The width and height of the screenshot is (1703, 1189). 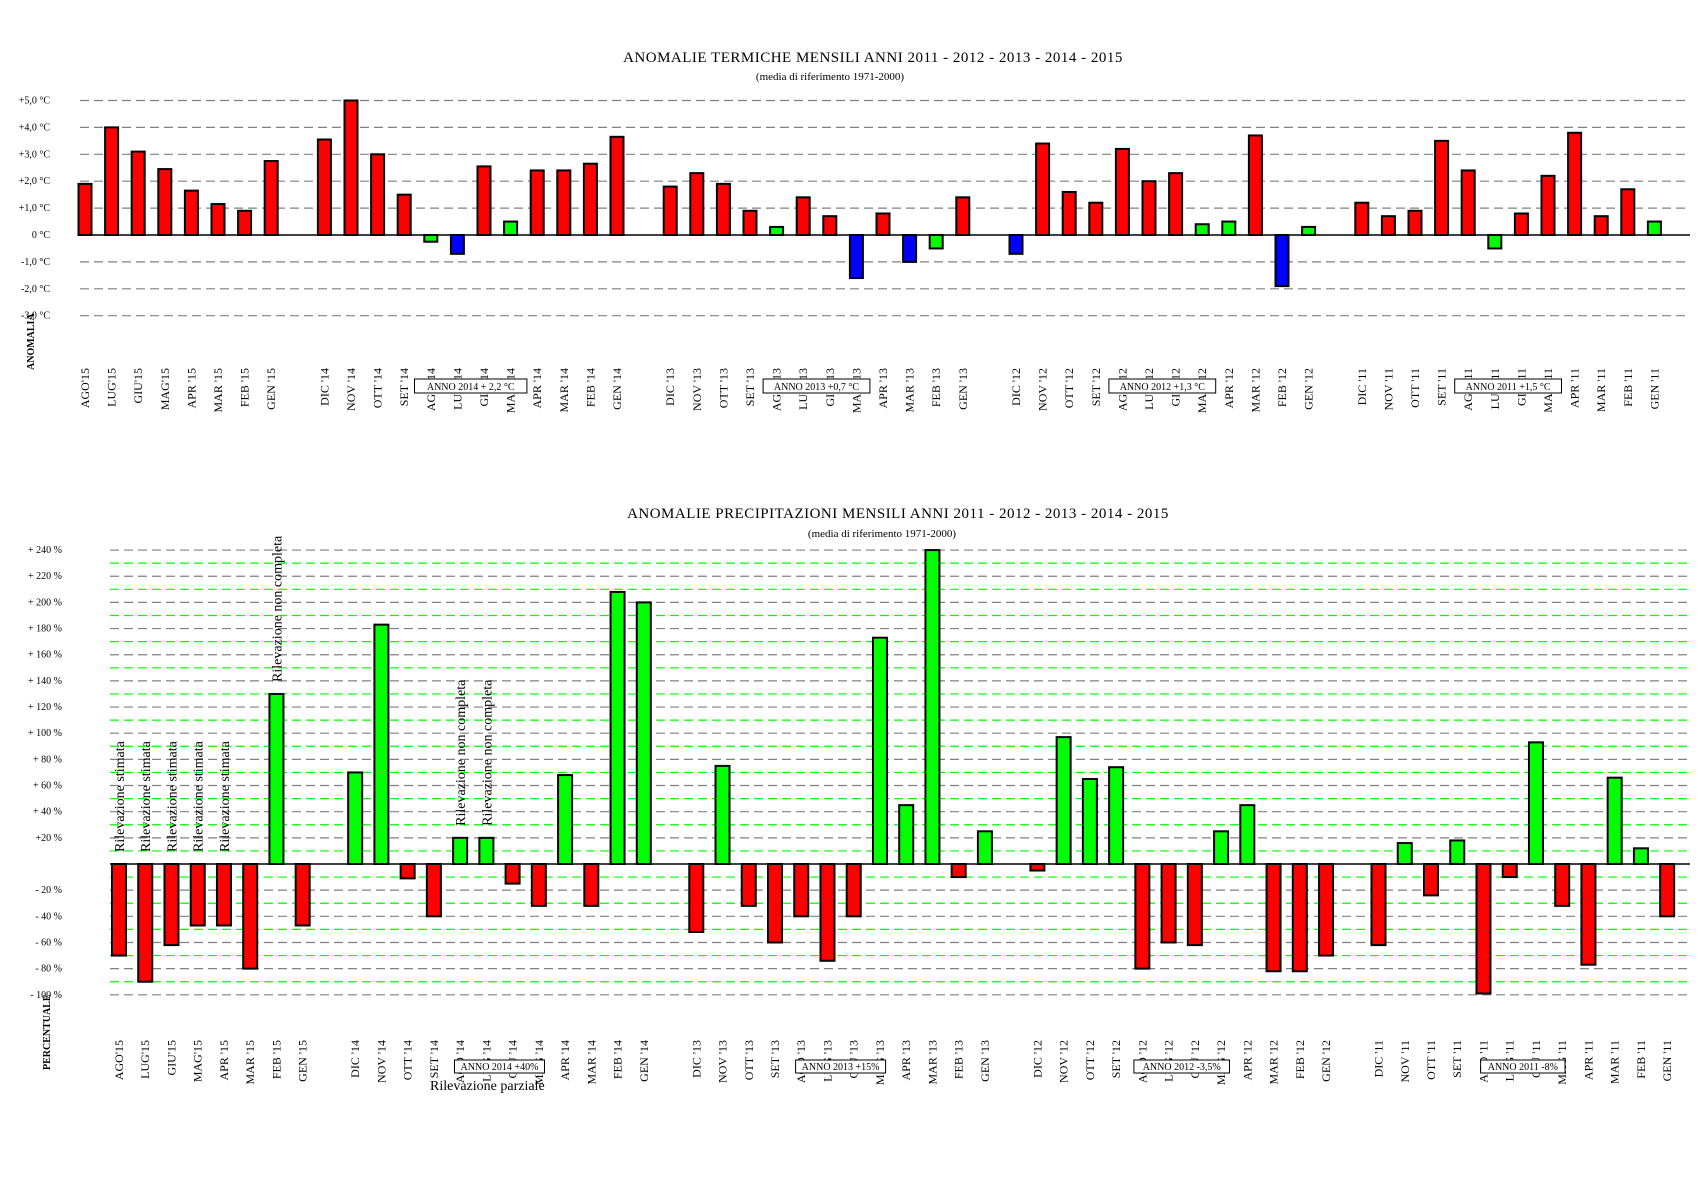 What do you see at coordinates (49, 838) in the screenshot?
I see `y-tick-label: +20 %` at bounding box center [49, 838].